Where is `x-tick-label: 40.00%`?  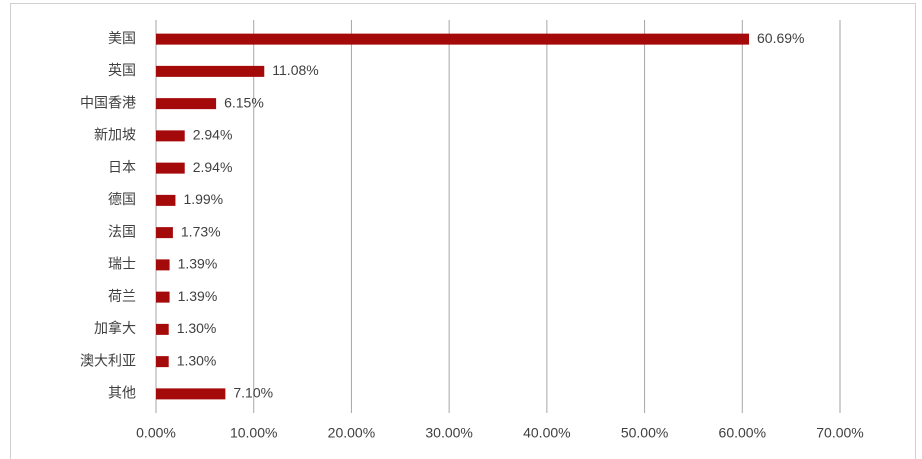 x-tick-label: 40.00% is located at coordinates (546, 433).